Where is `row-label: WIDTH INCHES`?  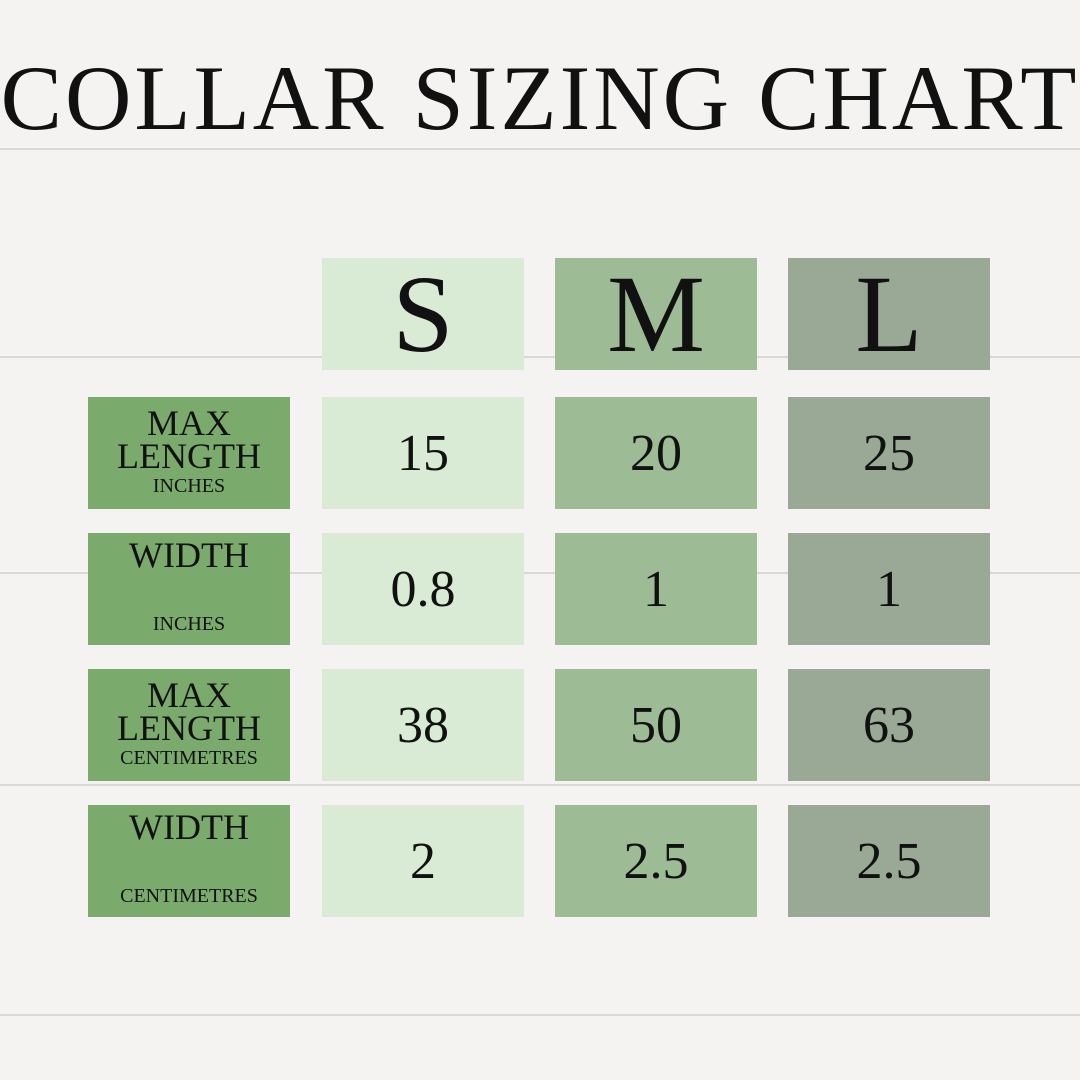 row-label: WIDTH INCHES is located at coordinates (189, 589).